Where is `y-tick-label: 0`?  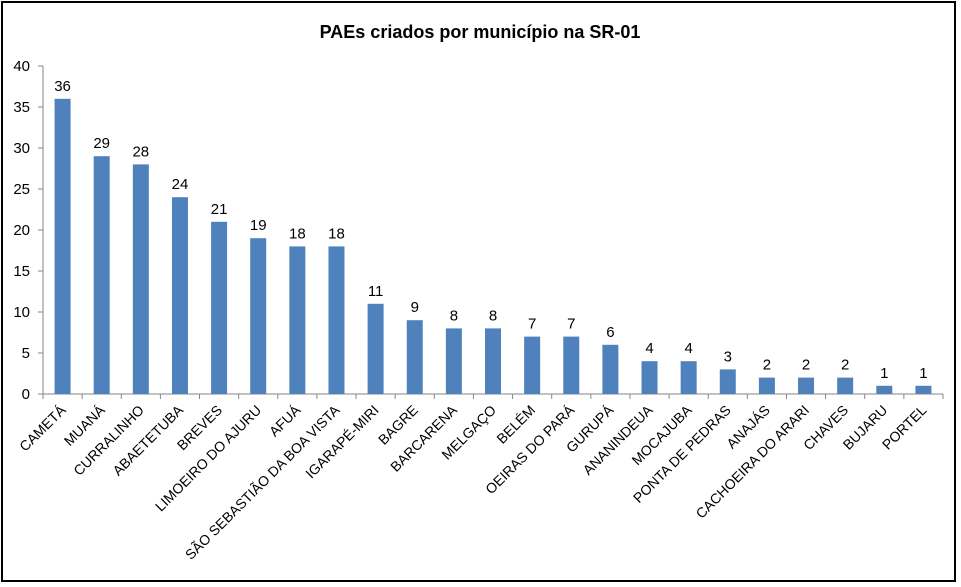
y-tick-label: 0 is located at coordinates (26, 394).